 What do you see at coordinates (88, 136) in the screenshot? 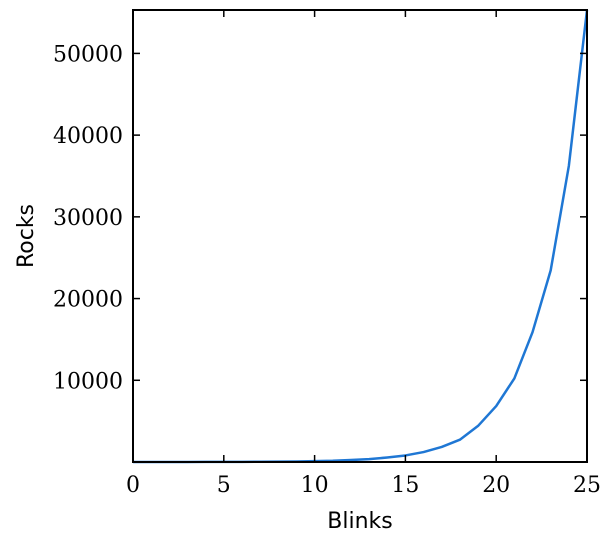
I see `y-tick-label: 40000` at bounding box center [88, 136].